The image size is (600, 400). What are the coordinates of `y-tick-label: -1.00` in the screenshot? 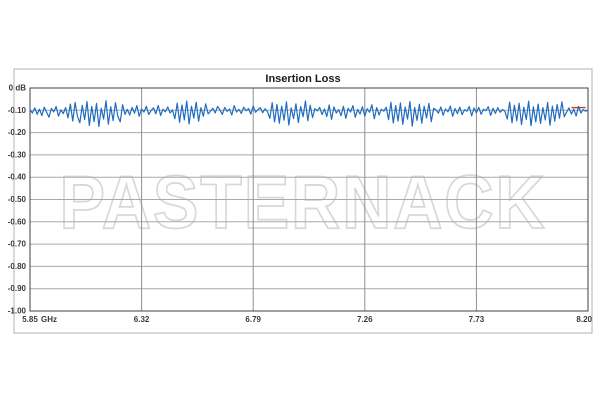 It's located at (17, 311).